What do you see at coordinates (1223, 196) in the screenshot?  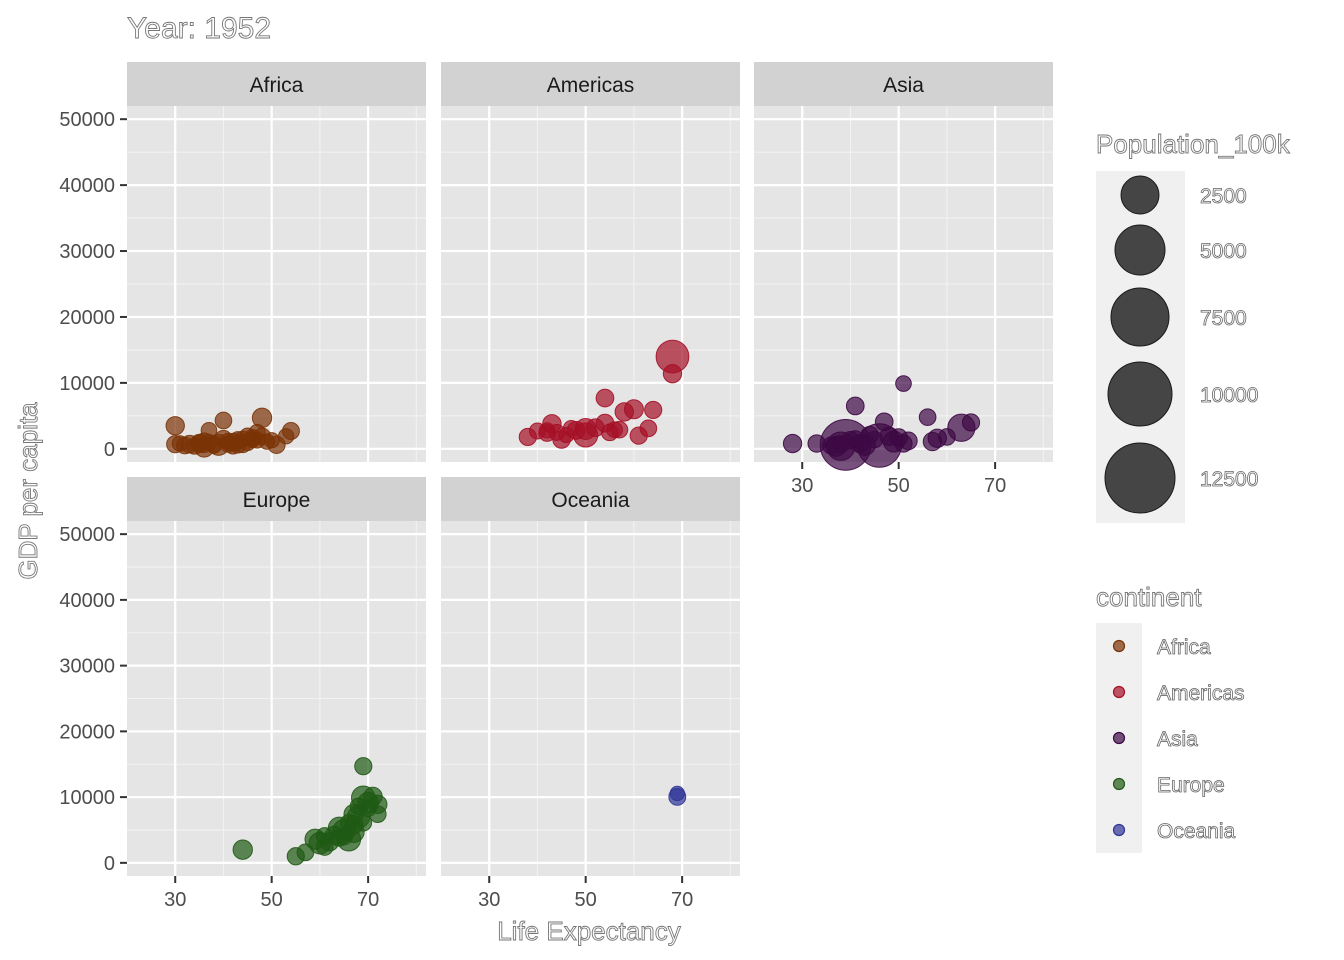 I see `size-legend-label: 2500` at bounding box center [1223, 196].